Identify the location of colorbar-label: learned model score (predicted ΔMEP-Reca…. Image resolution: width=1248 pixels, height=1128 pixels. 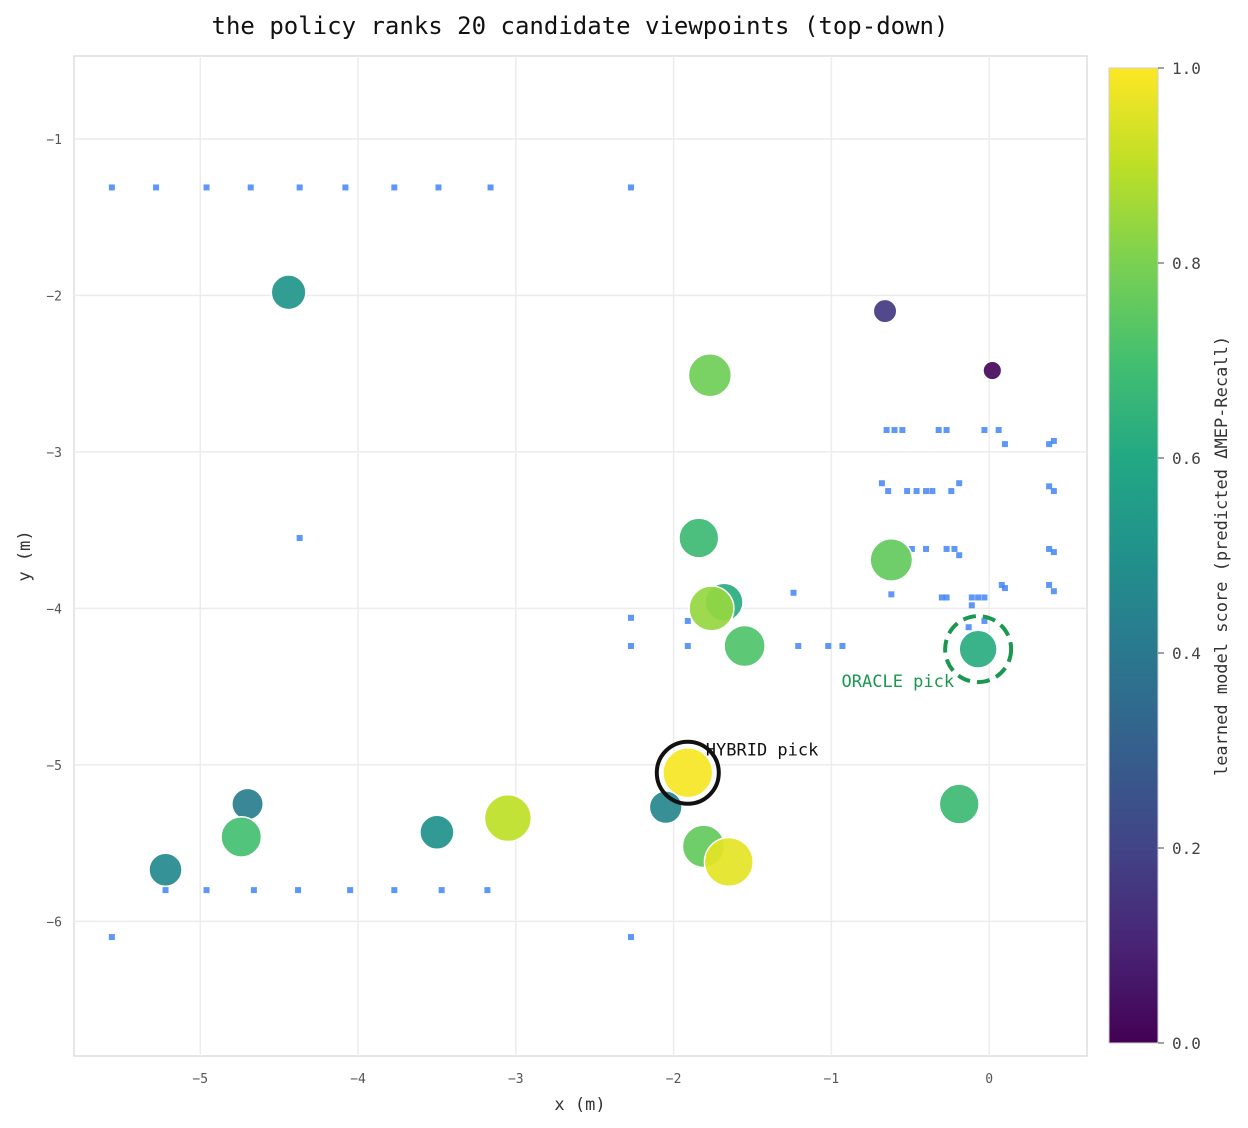
(1222, 556).